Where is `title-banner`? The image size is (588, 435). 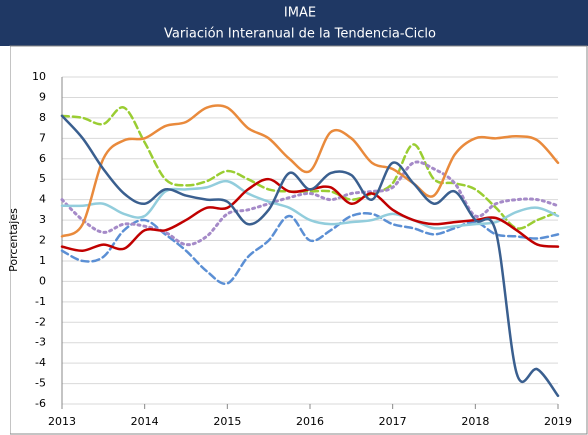 title-banner is located at coordinates (294, 23).